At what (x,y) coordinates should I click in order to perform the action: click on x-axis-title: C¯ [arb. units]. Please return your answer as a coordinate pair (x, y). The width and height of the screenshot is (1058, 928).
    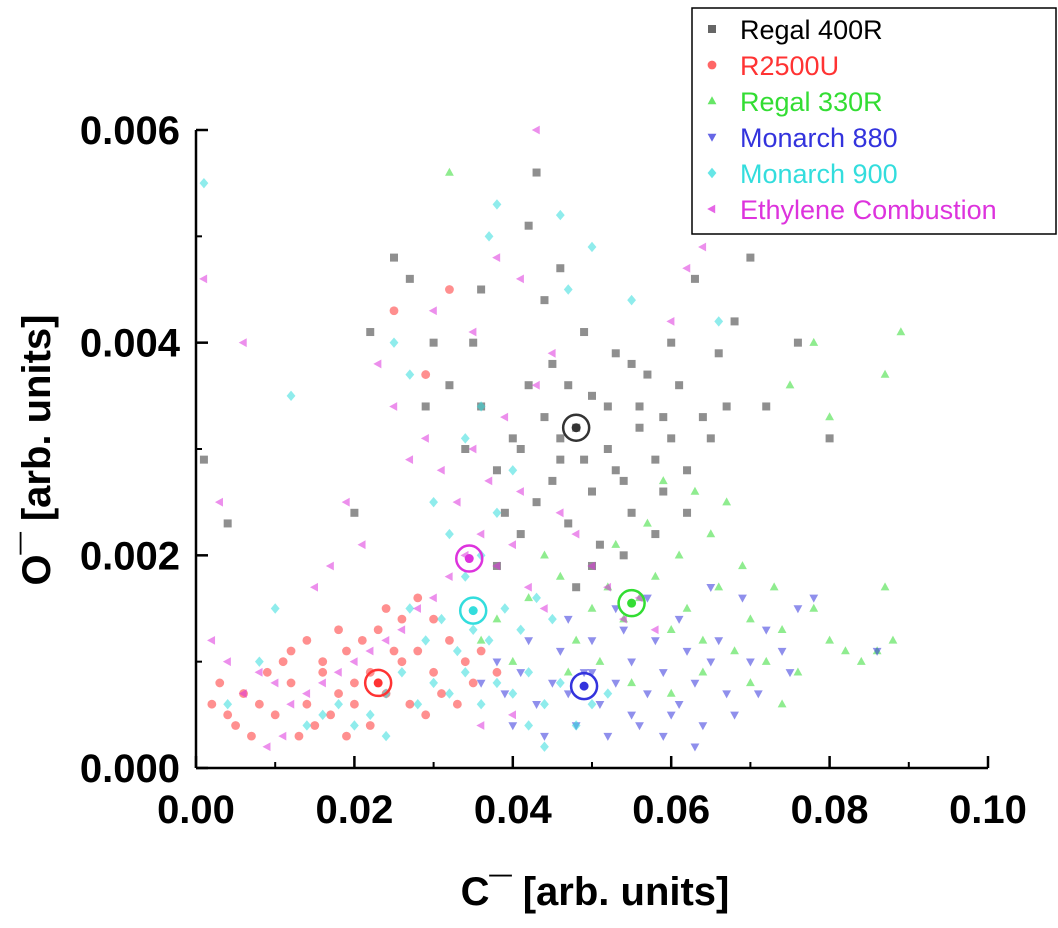
    Looking at the image, I should click on (595, 892).